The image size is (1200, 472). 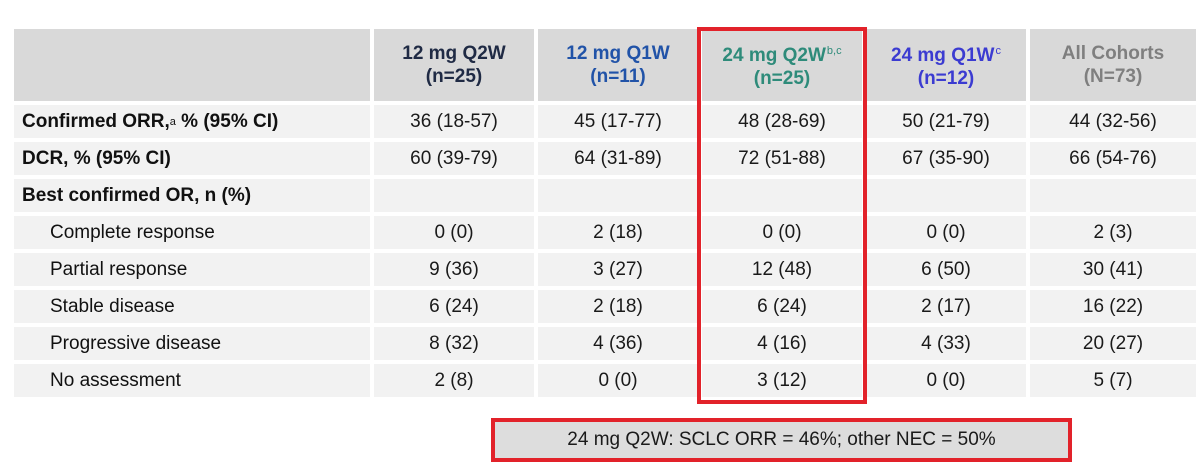 What do you see at coordinates (946, 121) in the screenshot?
I see `table-cell: 50 (21-79)` at bounding box center [946, 121].